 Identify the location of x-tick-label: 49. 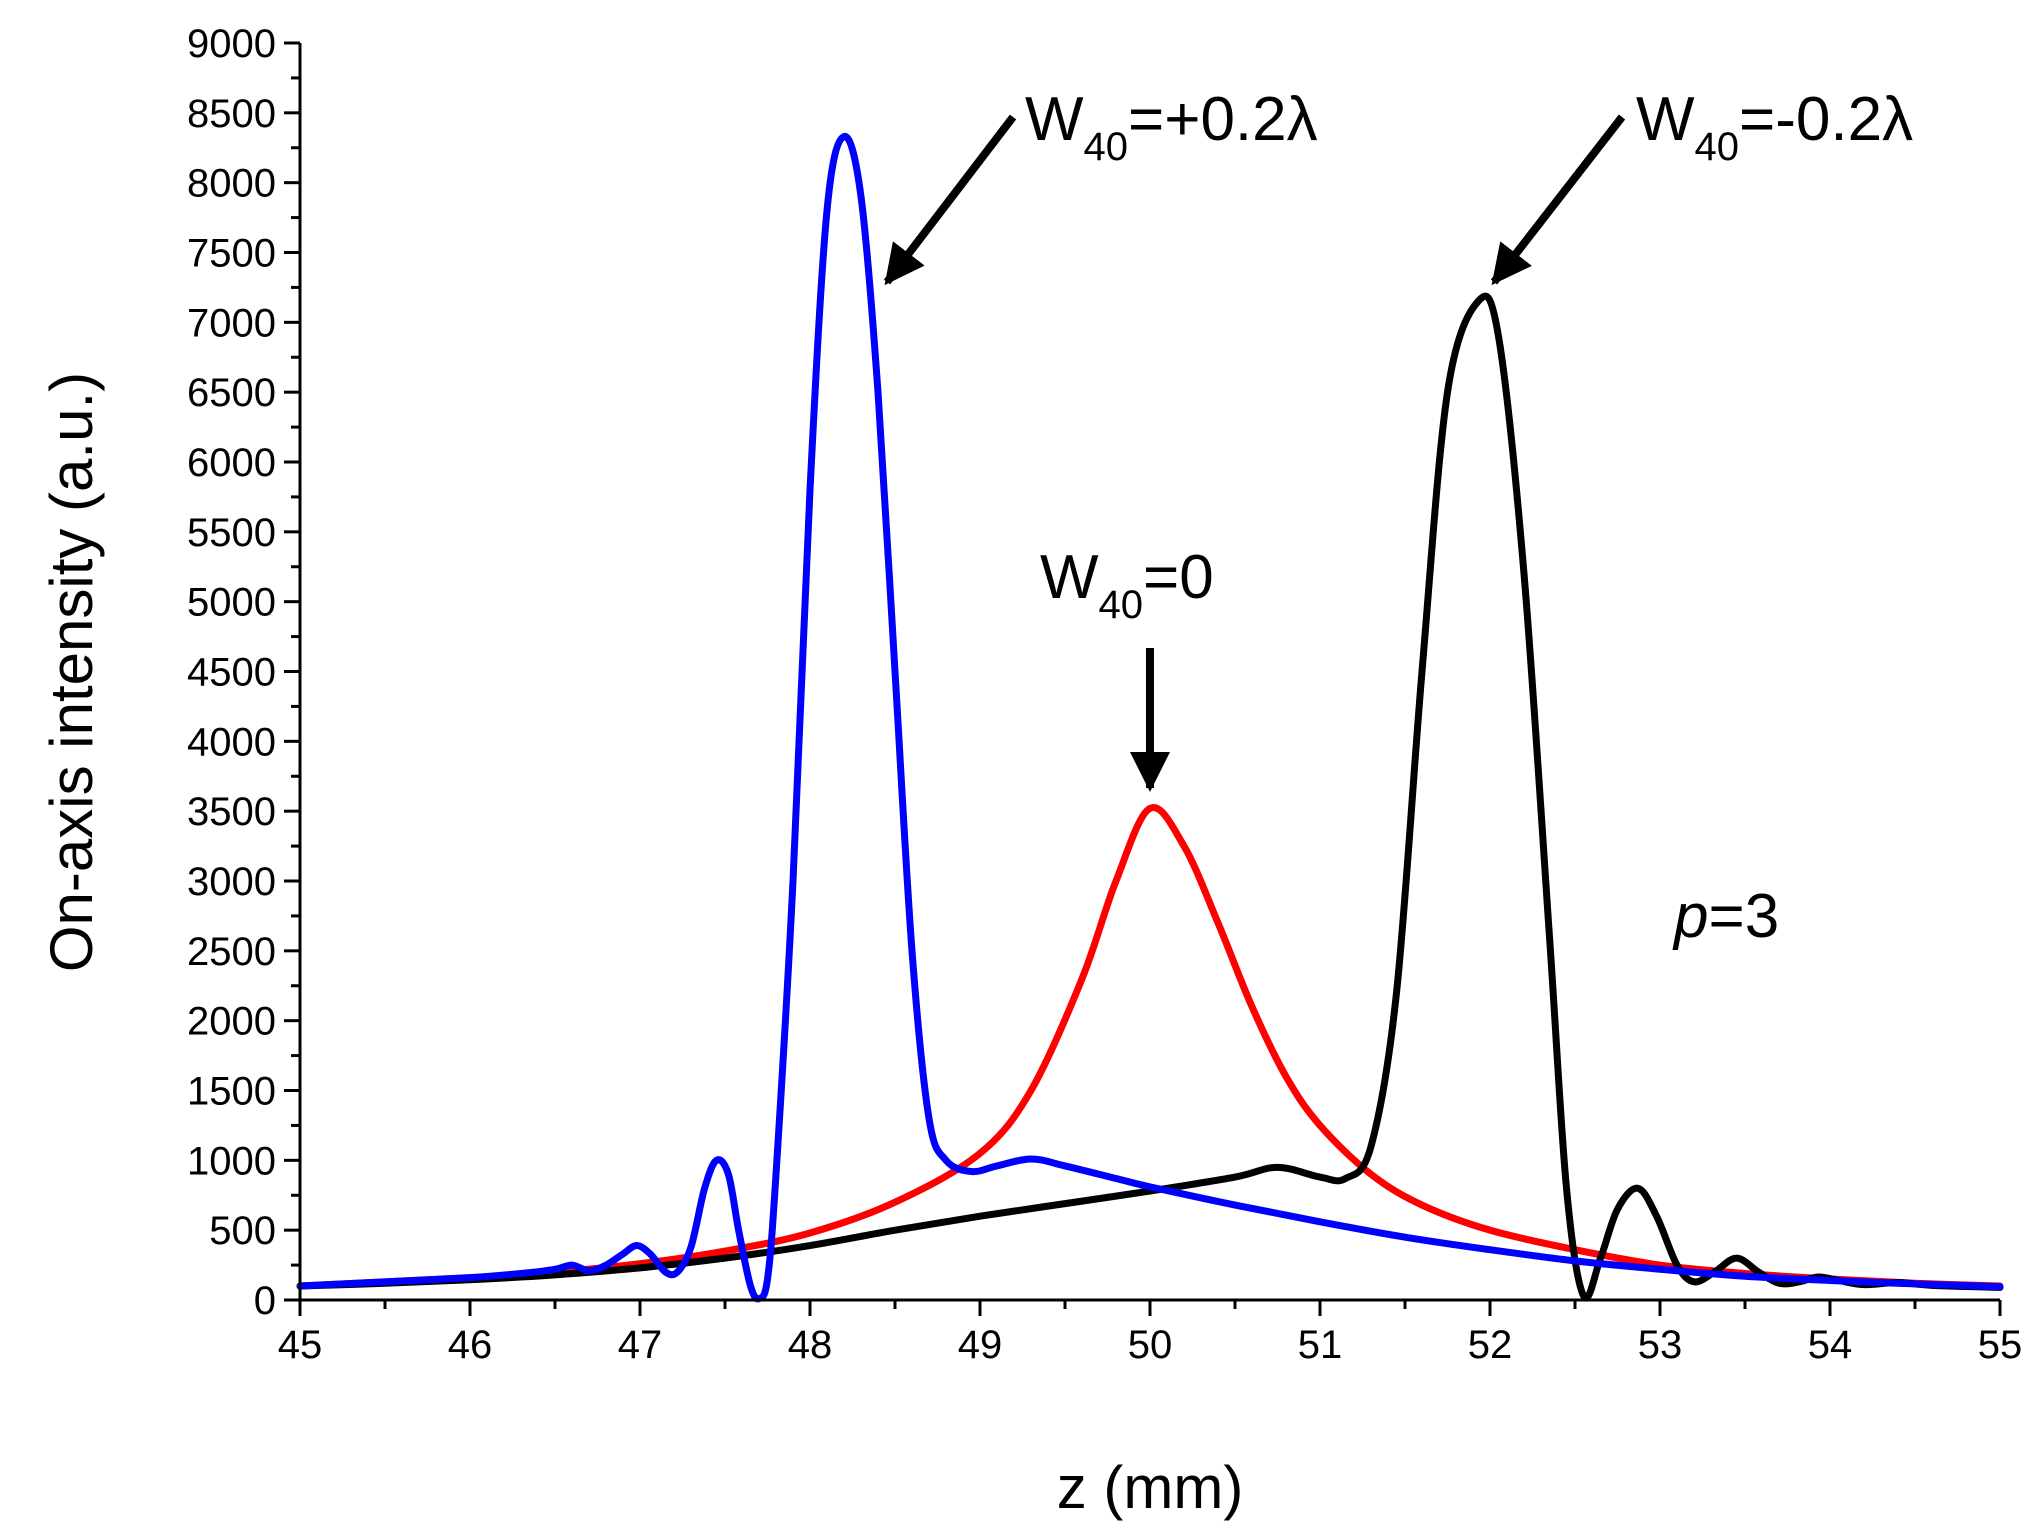
(980, 1345).